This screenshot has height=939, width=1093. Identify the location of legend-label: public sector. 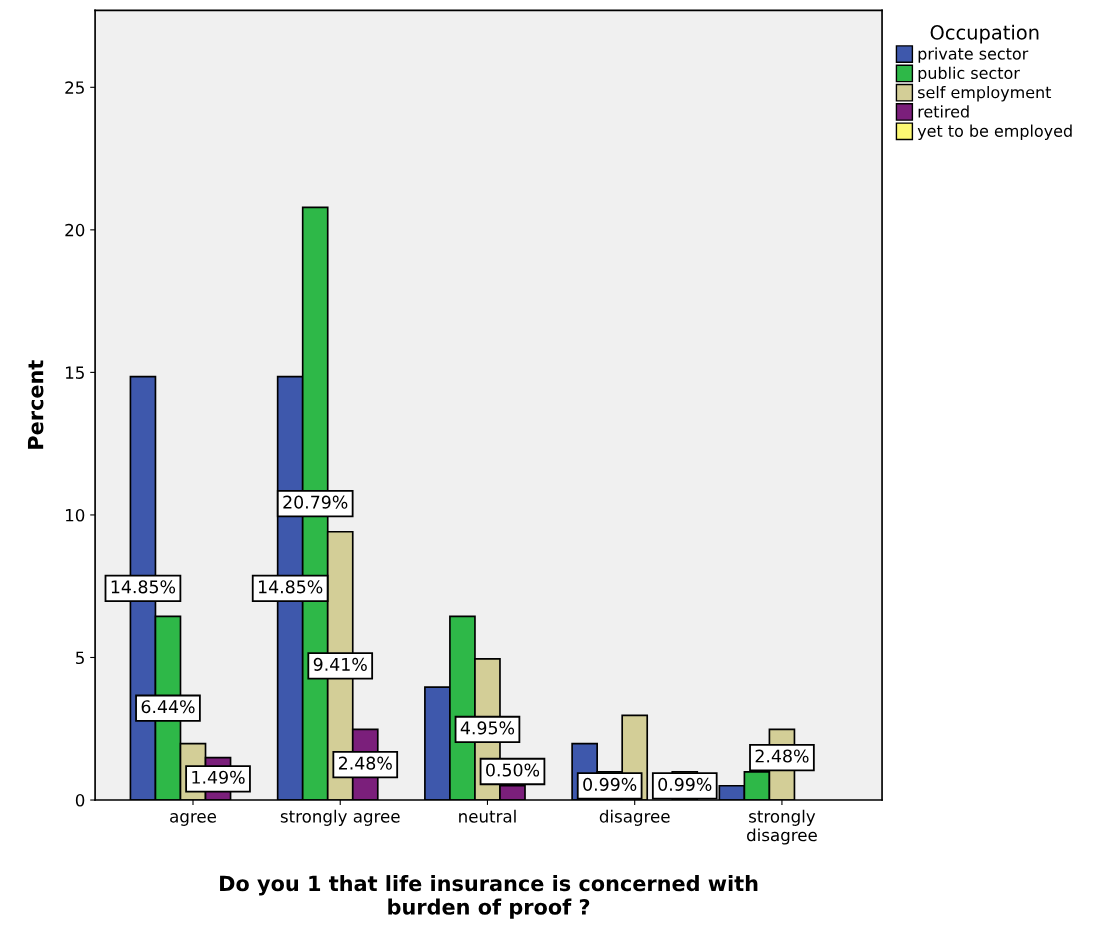
(969, 74).